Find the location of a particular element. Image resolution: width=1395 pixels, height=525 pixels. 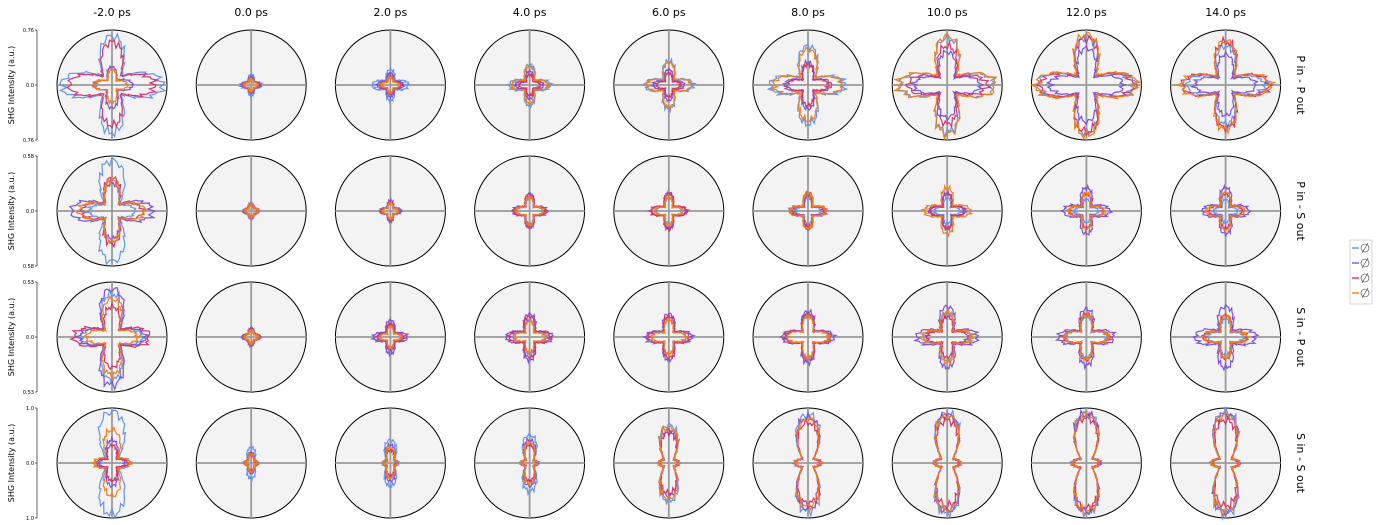

row-label: P in - P out is located at coordinates (1300, 85).